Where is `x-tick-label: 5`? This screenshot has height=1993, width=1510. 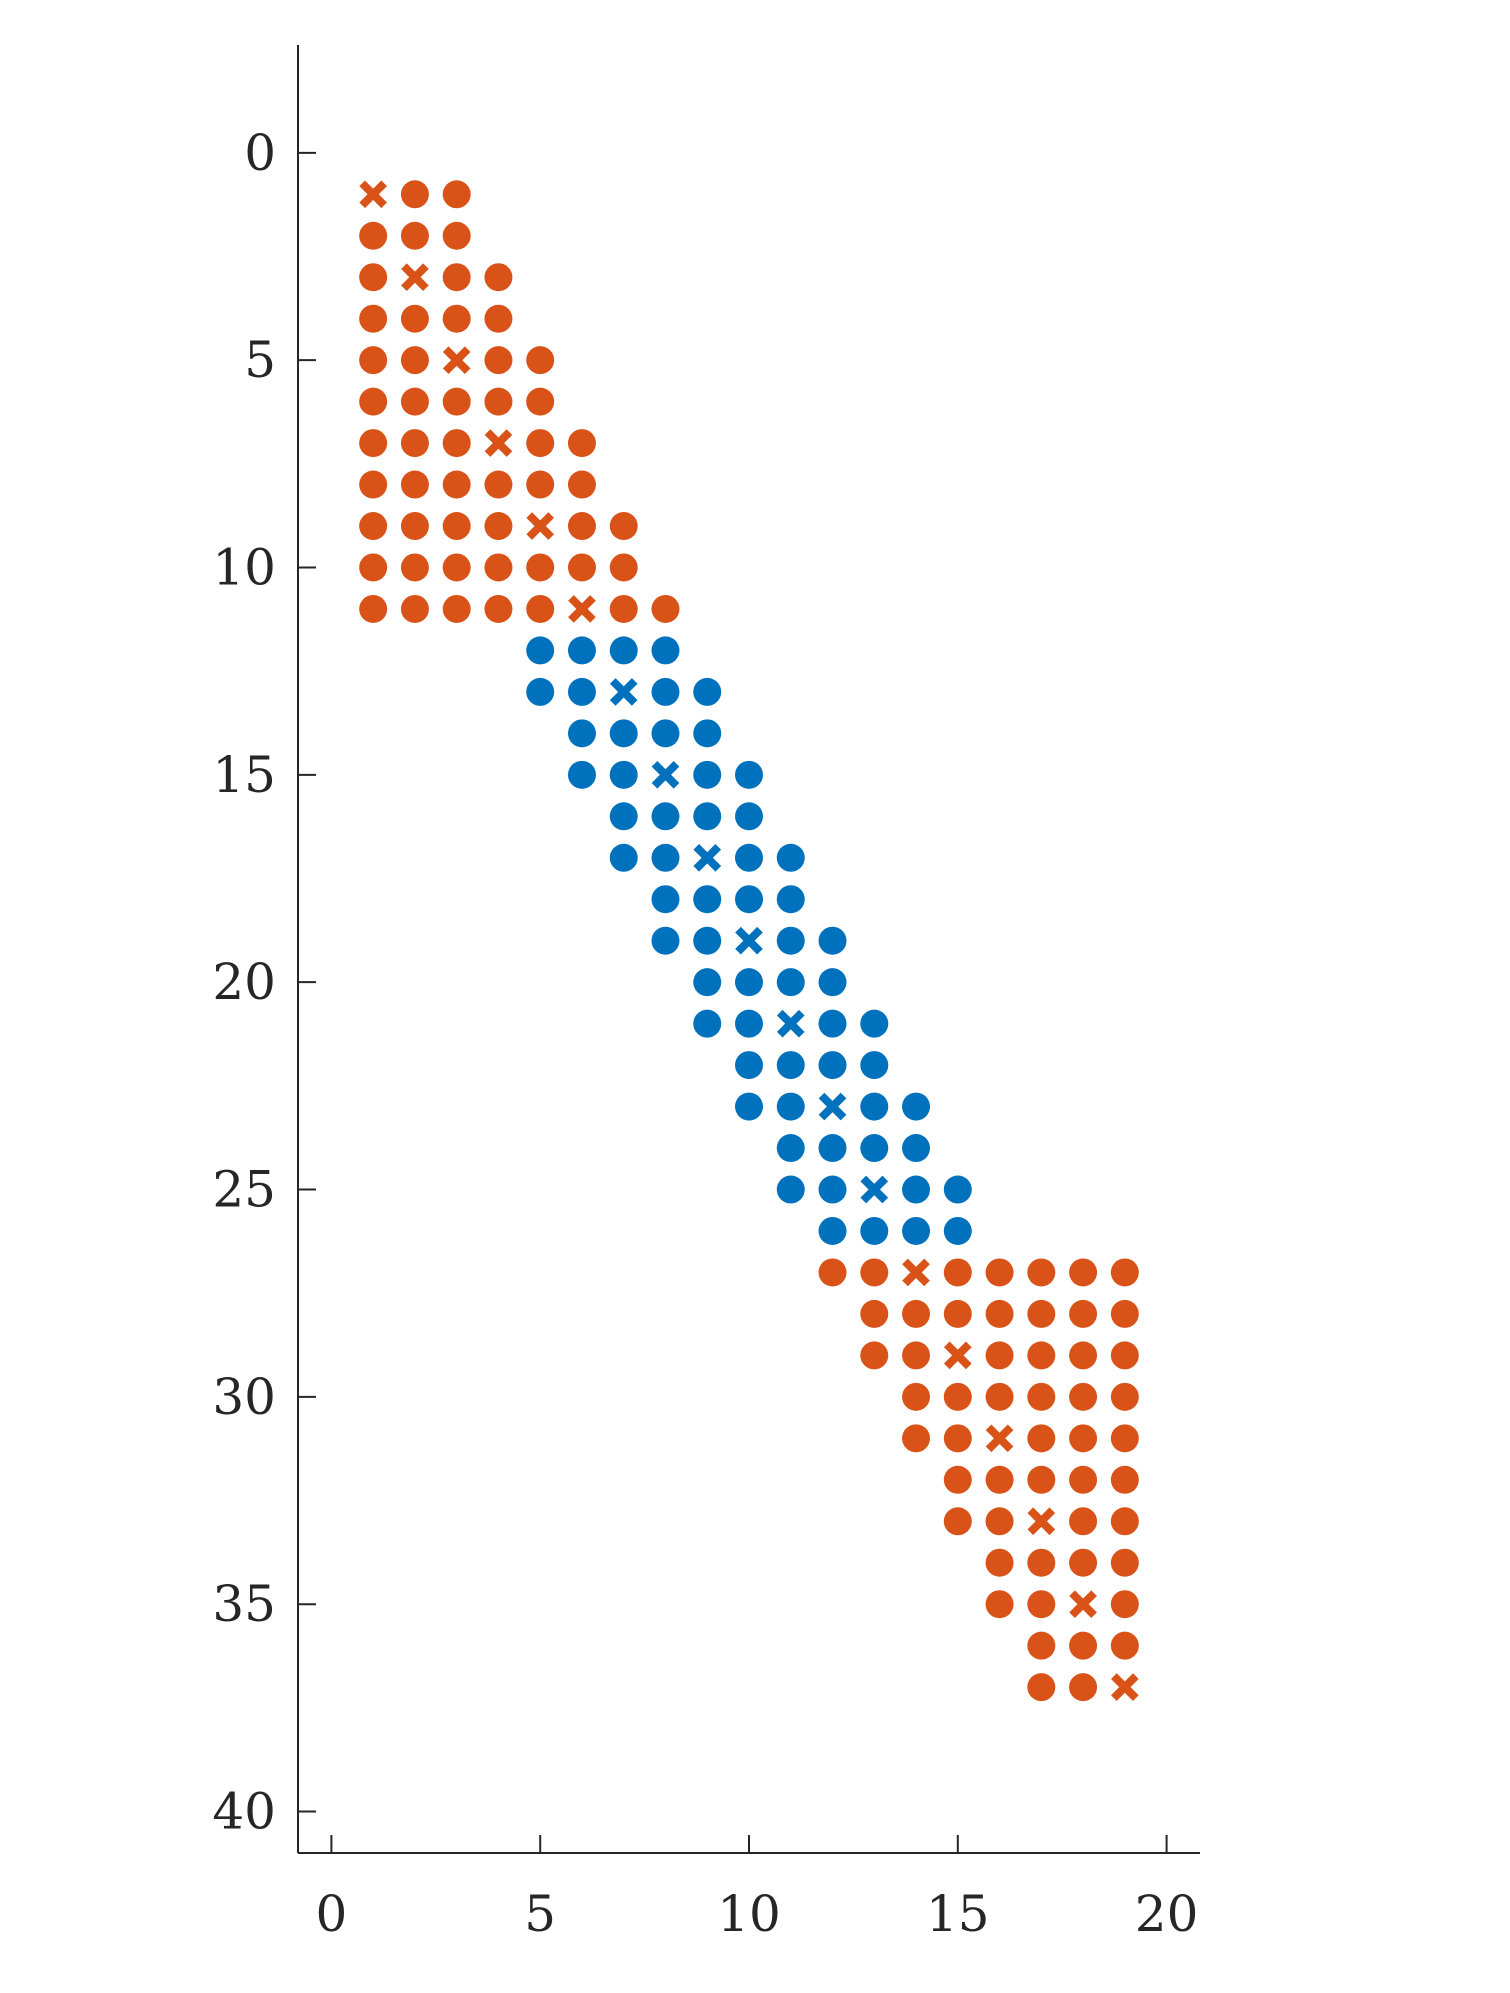
x-tick-label: 5 is located at coordinates (540, 1914).